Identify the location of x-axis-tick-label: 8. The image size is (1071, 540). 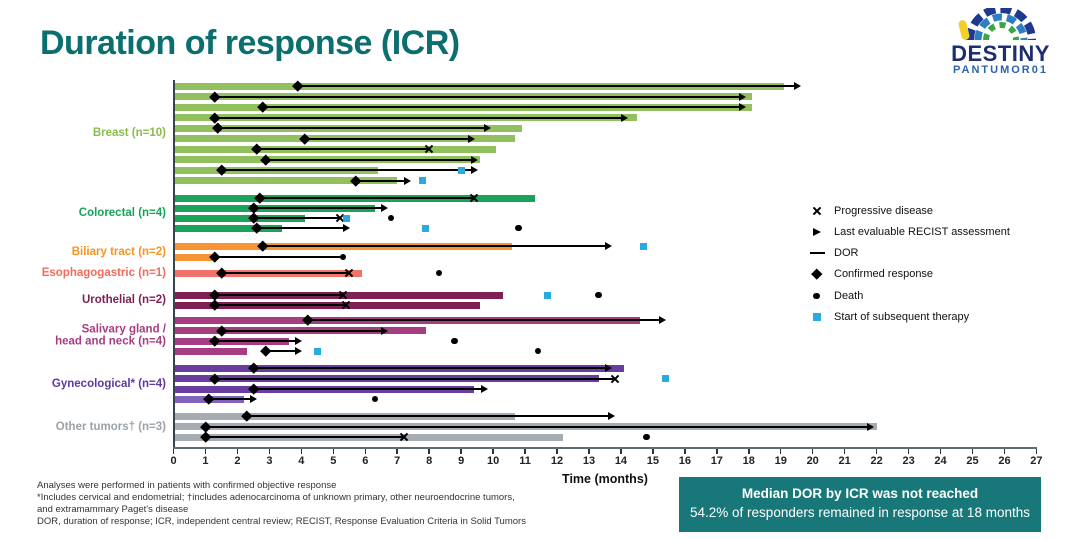
(429, 461).